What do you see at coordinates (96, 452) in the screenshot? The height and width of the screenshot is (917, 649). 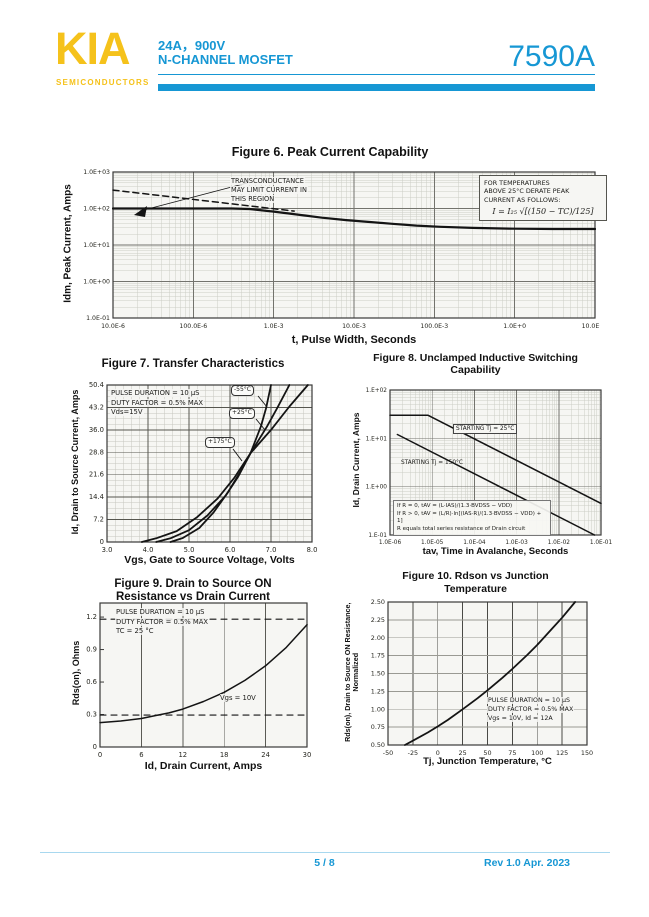 I see `y-axis-tick-label: 28.8` at bounding box center [96, 452].